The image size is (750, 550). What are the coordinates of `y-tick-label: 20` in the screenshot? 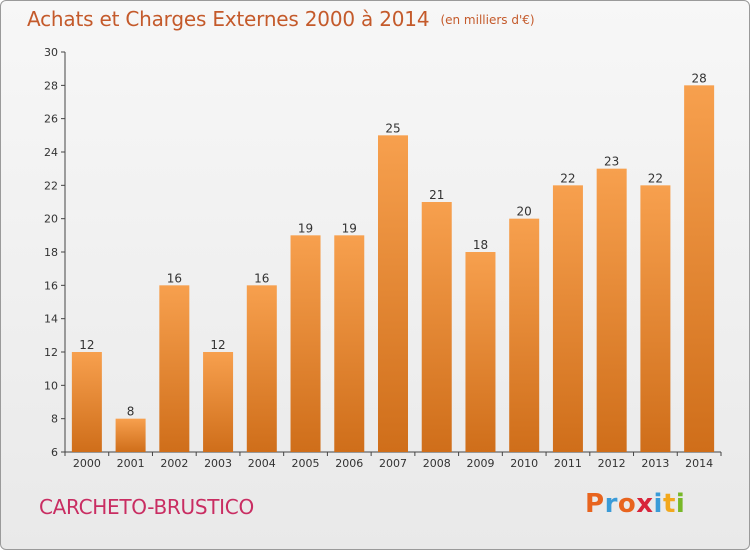 It's located at (51, 219).